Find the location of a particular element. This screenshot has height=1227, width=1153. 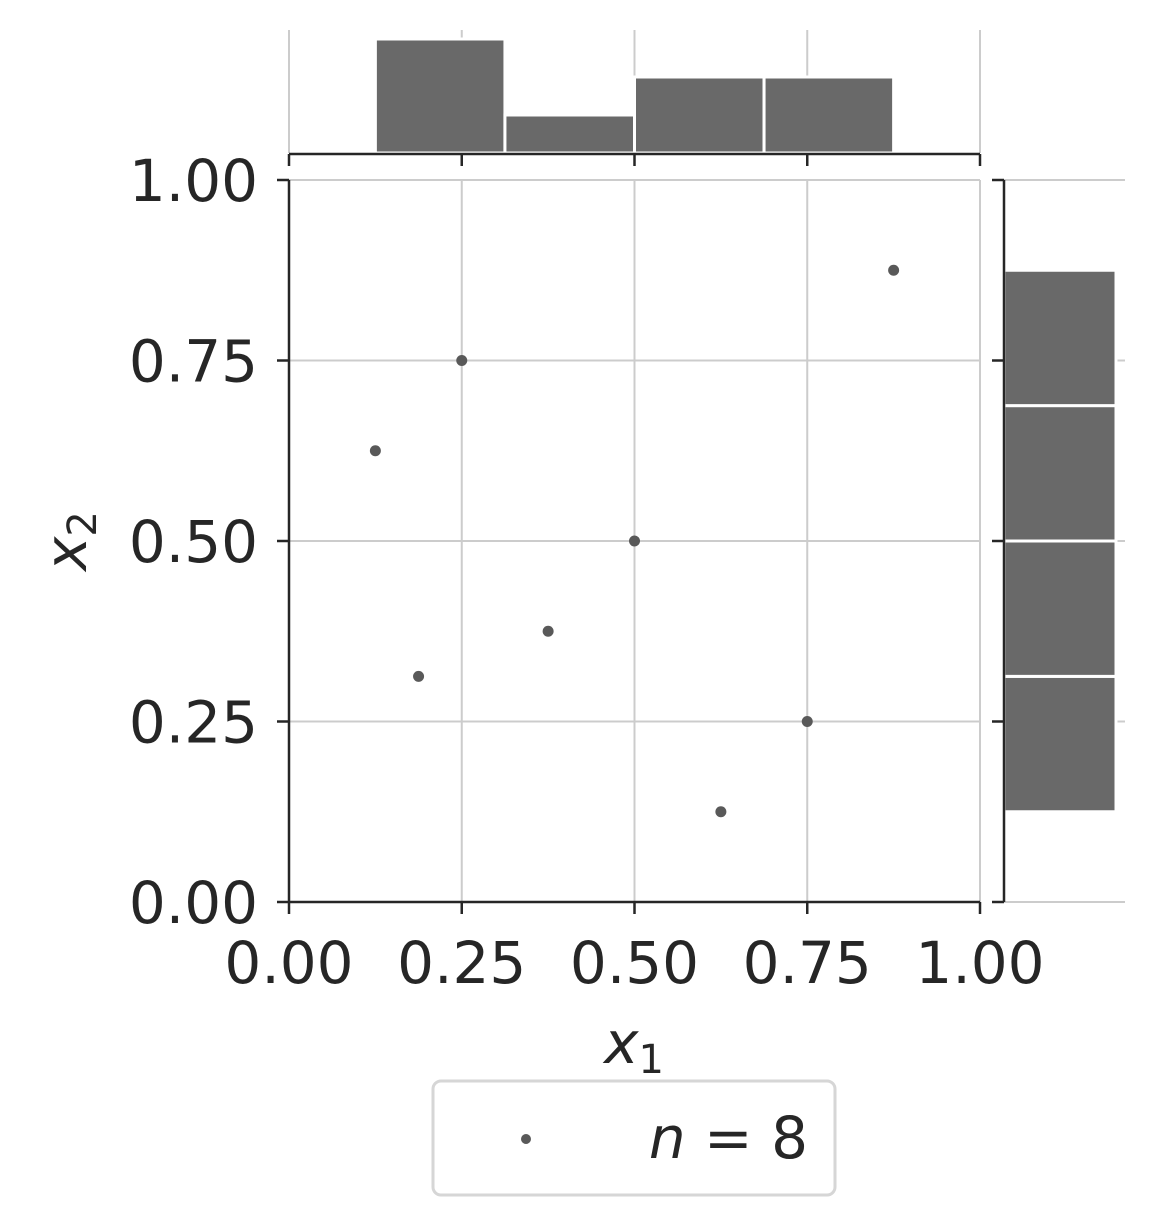

x-axis-label: x1 is located at coordinates (633, 1046).